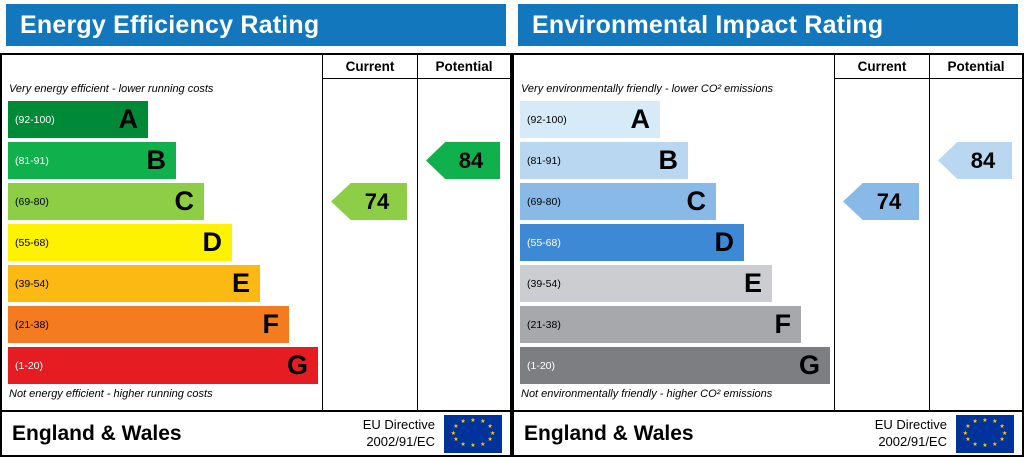  Describe the element at coordinates (256, 25) in the screenshot. I see `energy-panel-title: Energy Efficiency Rating` at that location.